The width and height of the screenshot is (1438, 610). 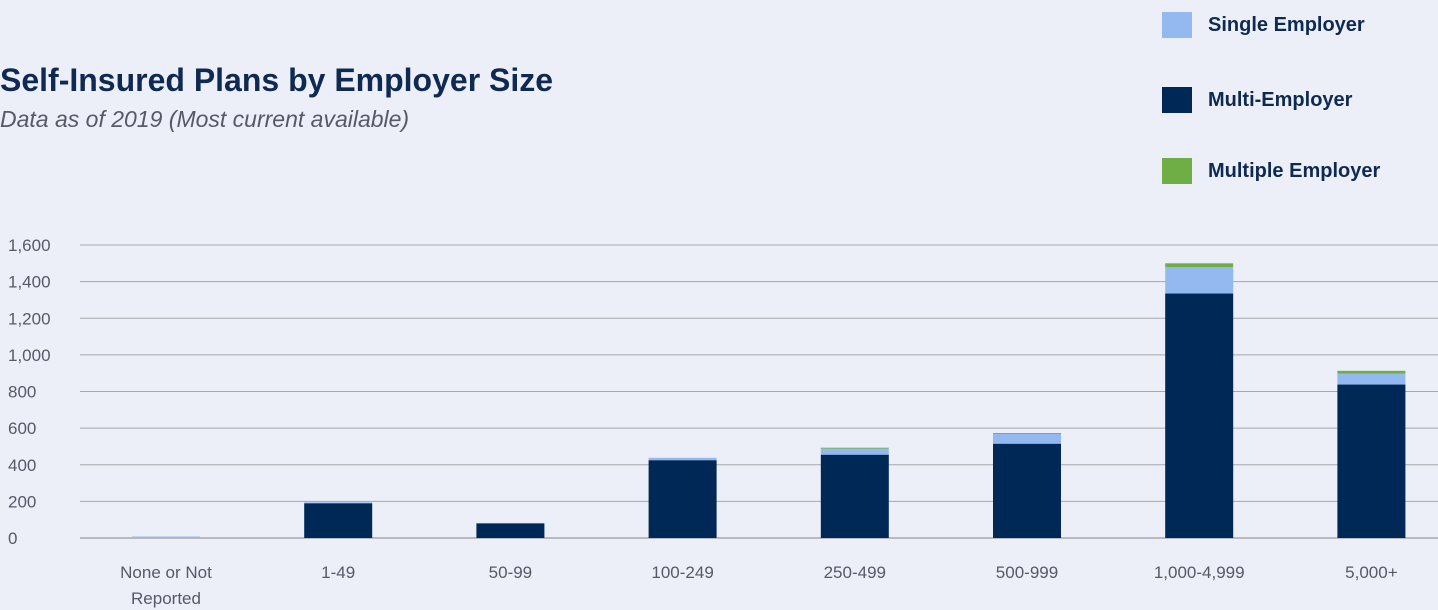 I want to click on legend-swatch-single-employer, so click(x=1177, y=25).